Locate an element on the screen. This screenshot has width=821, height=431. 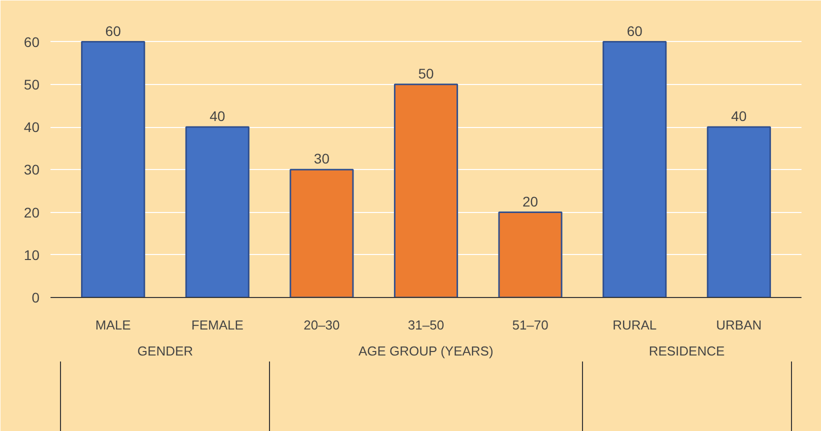
x-tick-label: 51–70 is located at coordinates (530, 325).